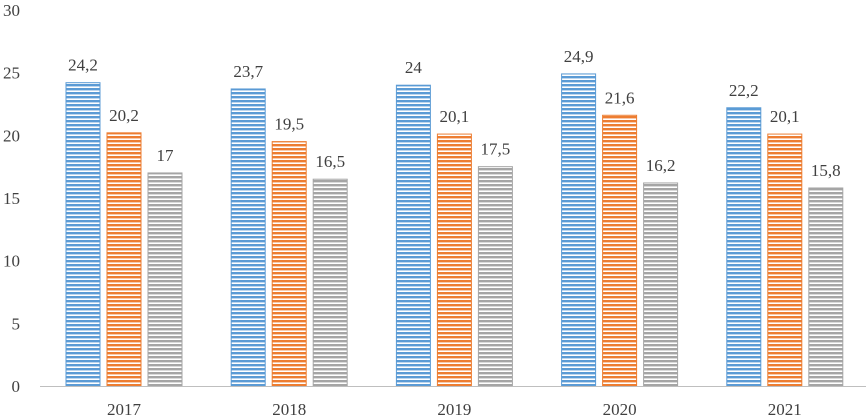 The image size is (866, 419). I want to click on y-axis: 0 5 10 15 20 25 30, so click(11, 198).